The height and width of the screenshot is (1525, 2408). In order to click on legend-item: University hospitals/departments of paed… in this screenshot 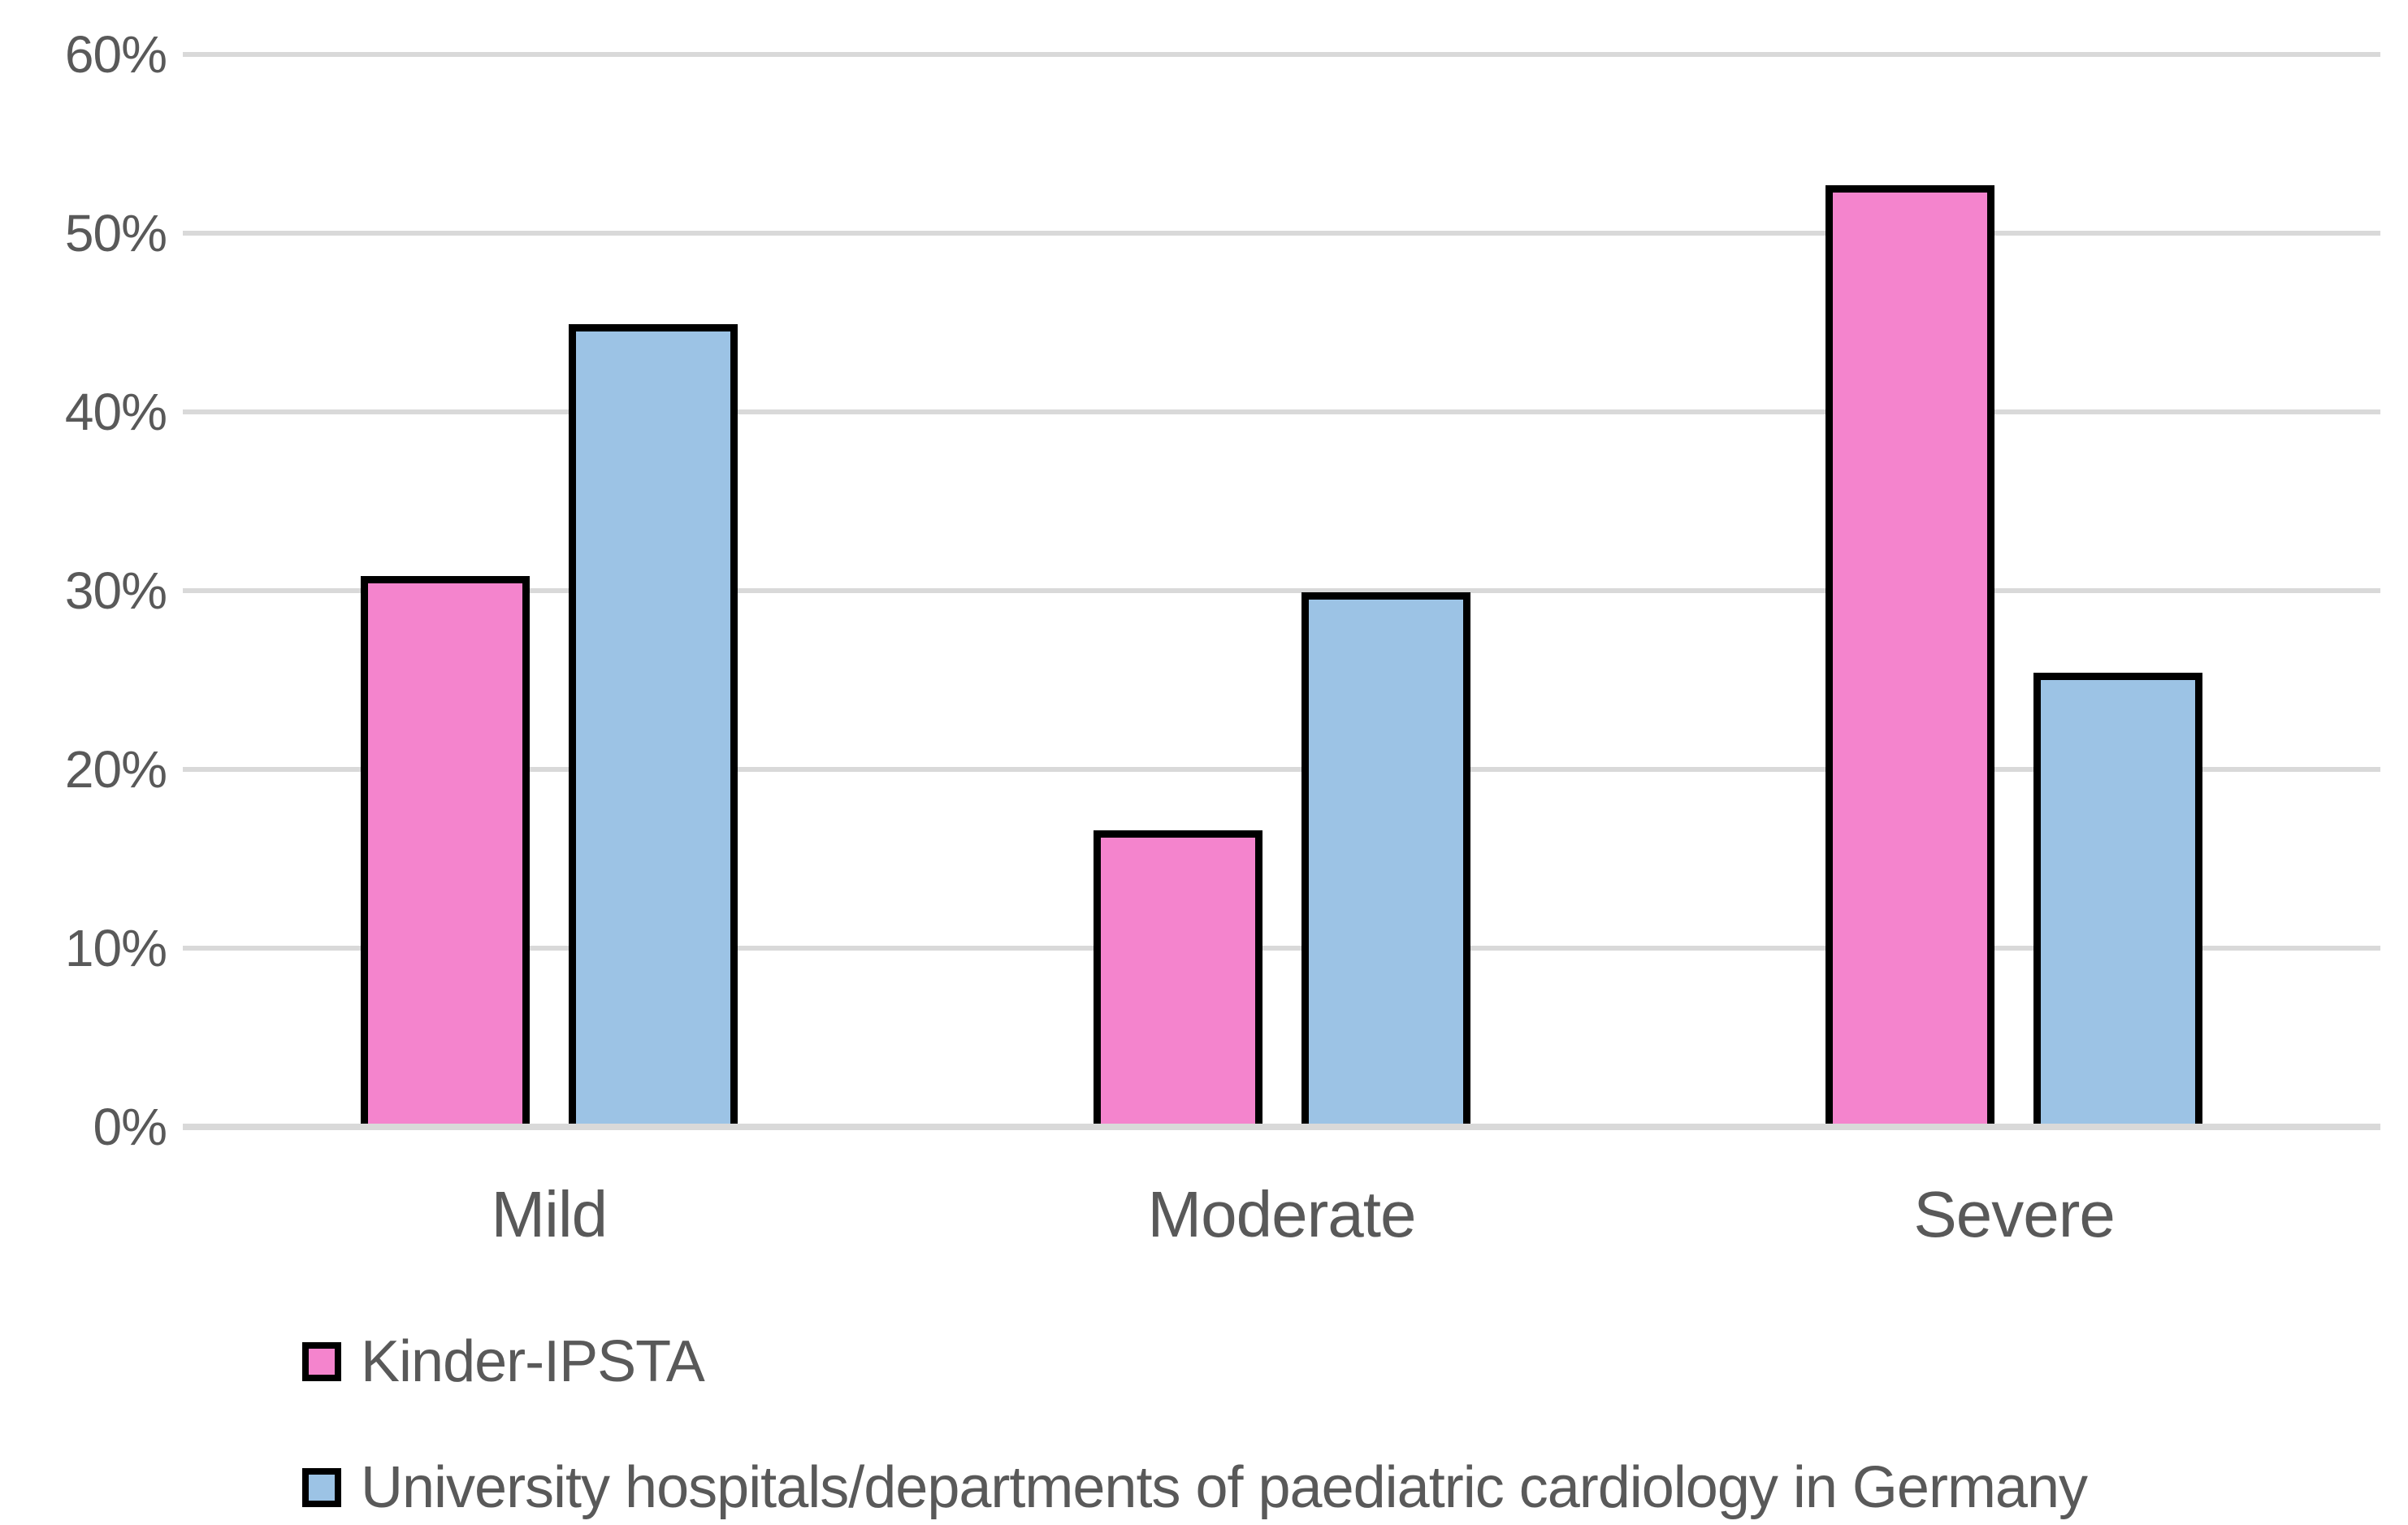, I will do `click(1195, 1487)`.